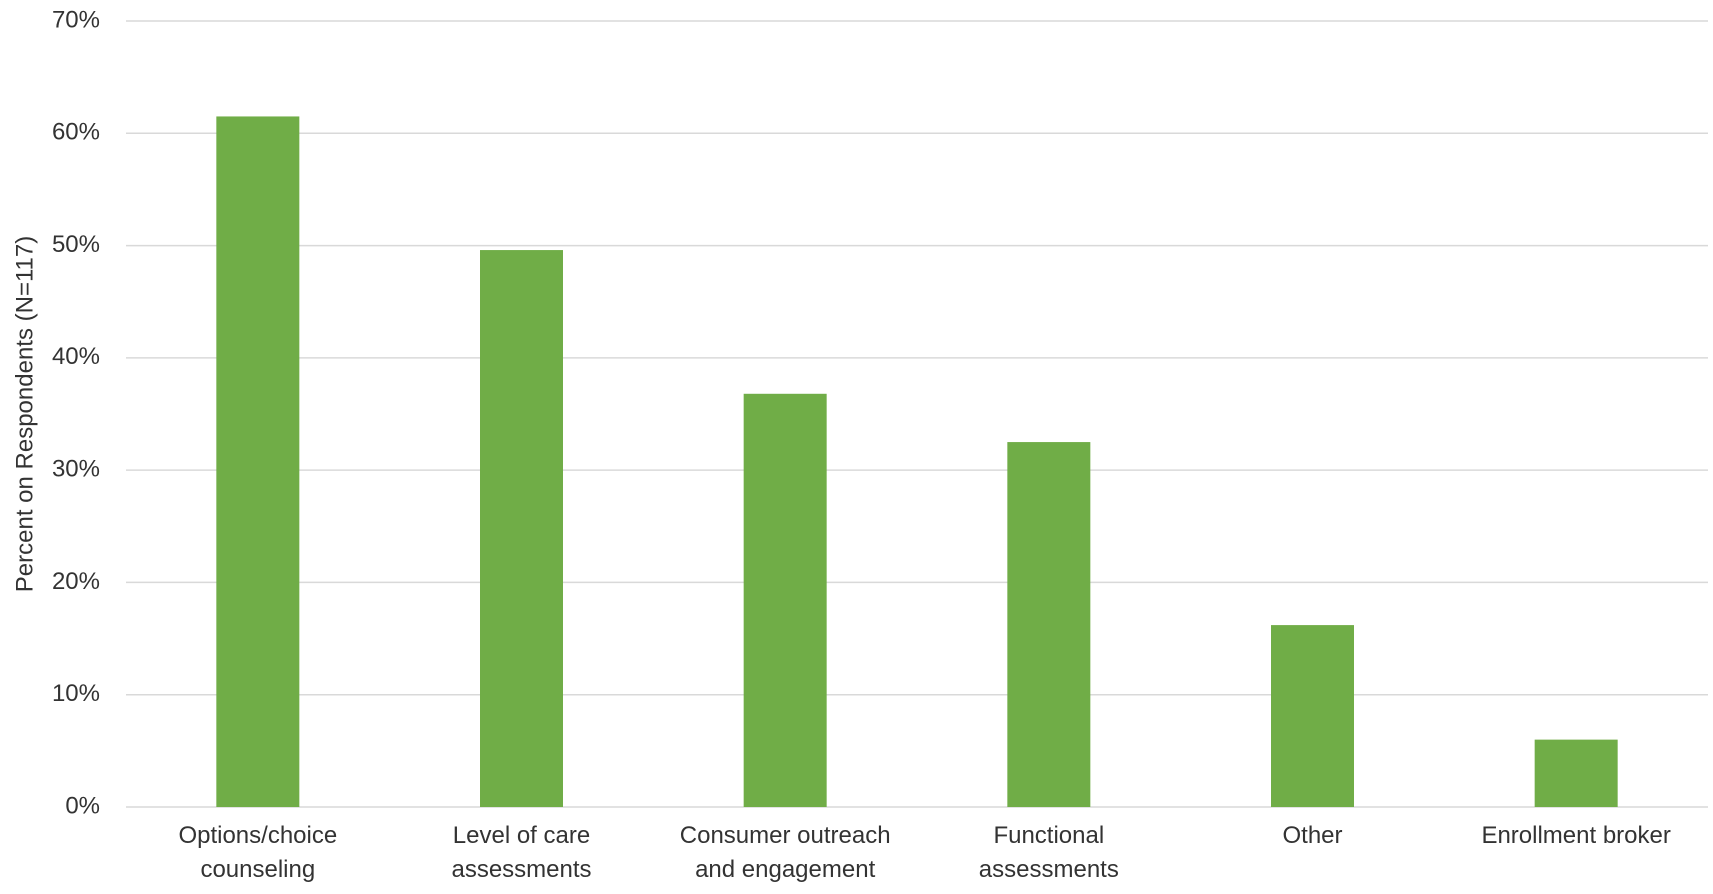 The width and height of the screenshot is (1713, 894). What do you see at coordinates (258, 852) in the screenshot?
I see `x-tick-label: Options/choice counseling` at bounding box center [258, 852].